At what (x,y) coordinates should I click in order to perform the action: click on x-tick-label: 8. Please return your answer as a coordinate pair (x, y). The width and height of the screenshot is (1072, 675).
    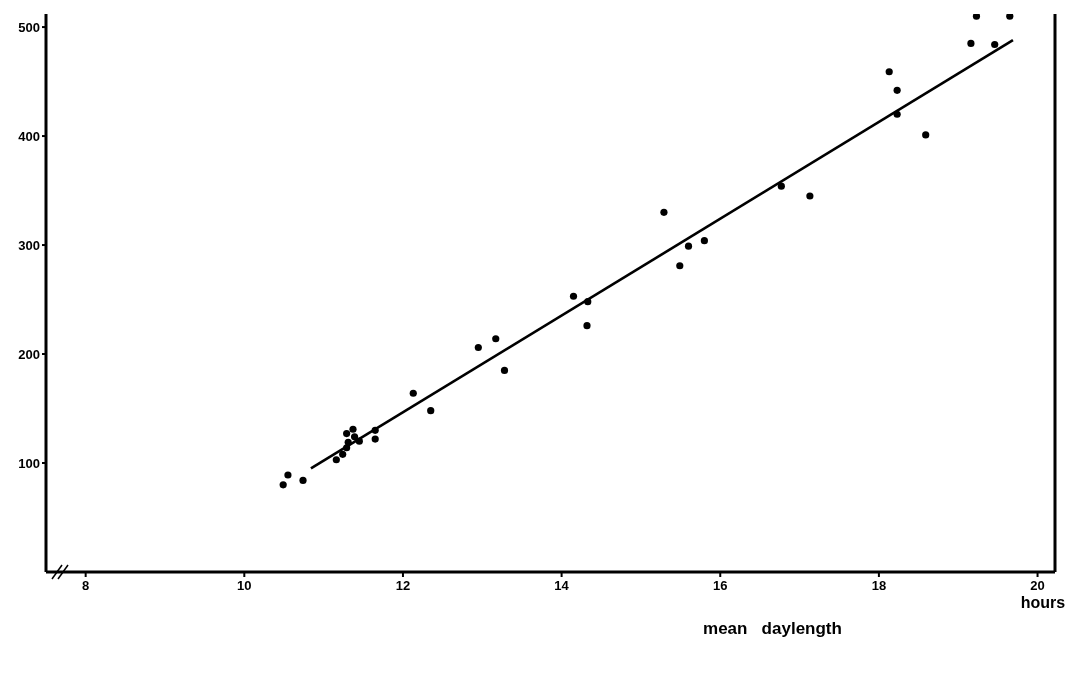
    Looking at the image, I should click on (86, 586).